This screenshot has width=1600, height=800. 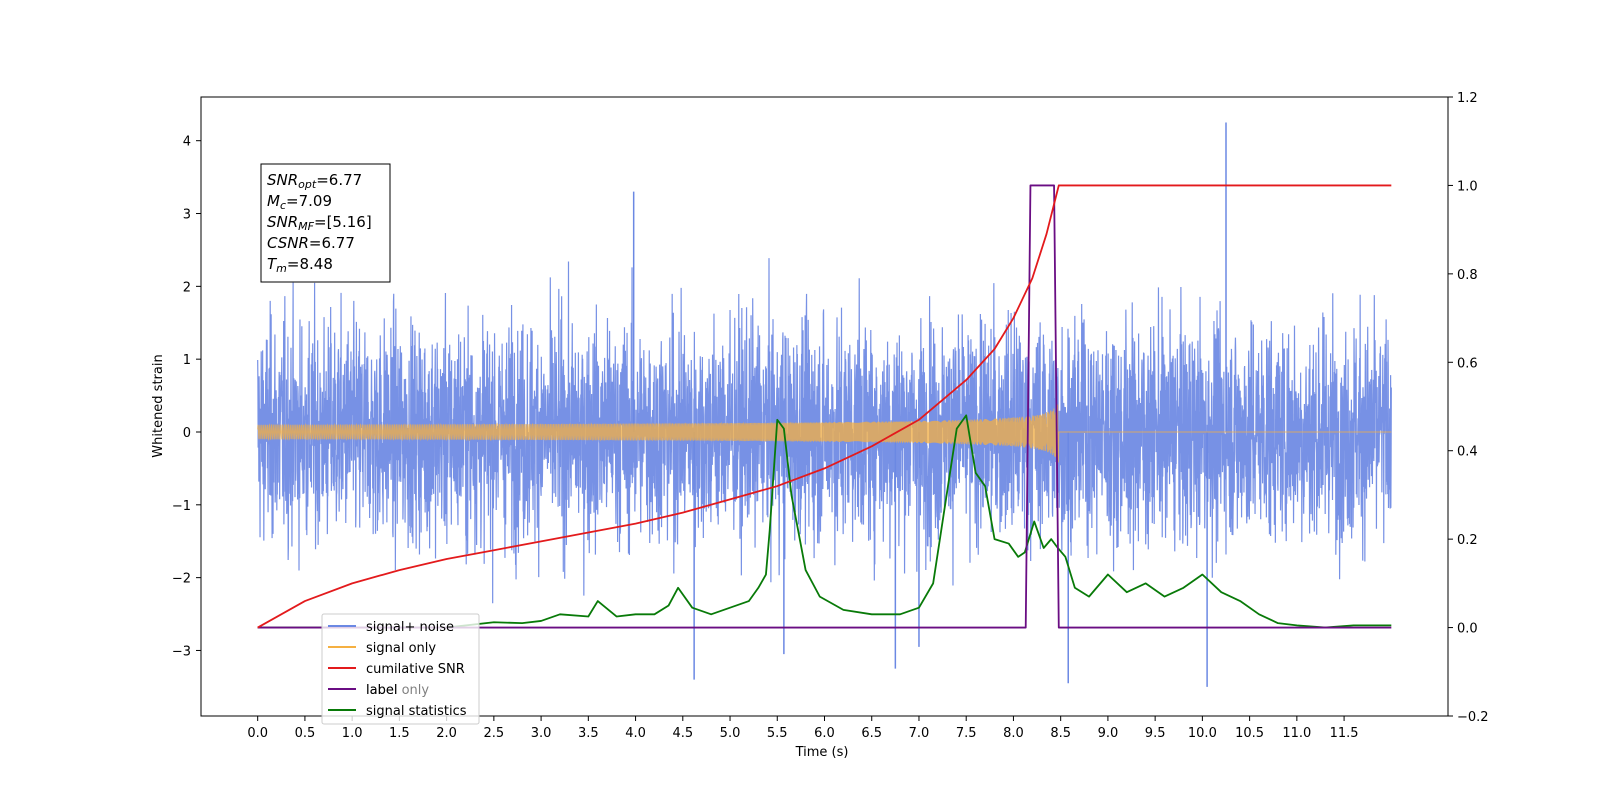 What do you see at coordinates (187, 287) in the screenshot?
I see `y-left-tick-label: 2` at bounding box center [187, 287].